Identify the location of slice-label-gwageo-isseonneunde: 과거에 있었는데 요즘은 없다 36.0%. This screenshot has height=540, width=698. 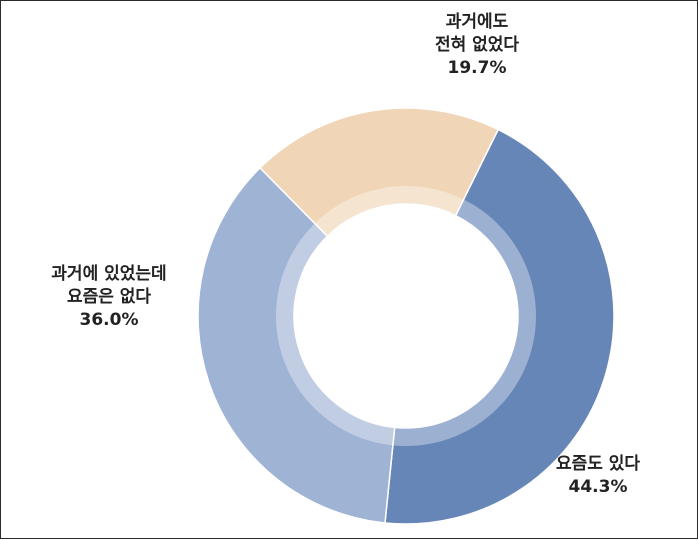
(109, 297).